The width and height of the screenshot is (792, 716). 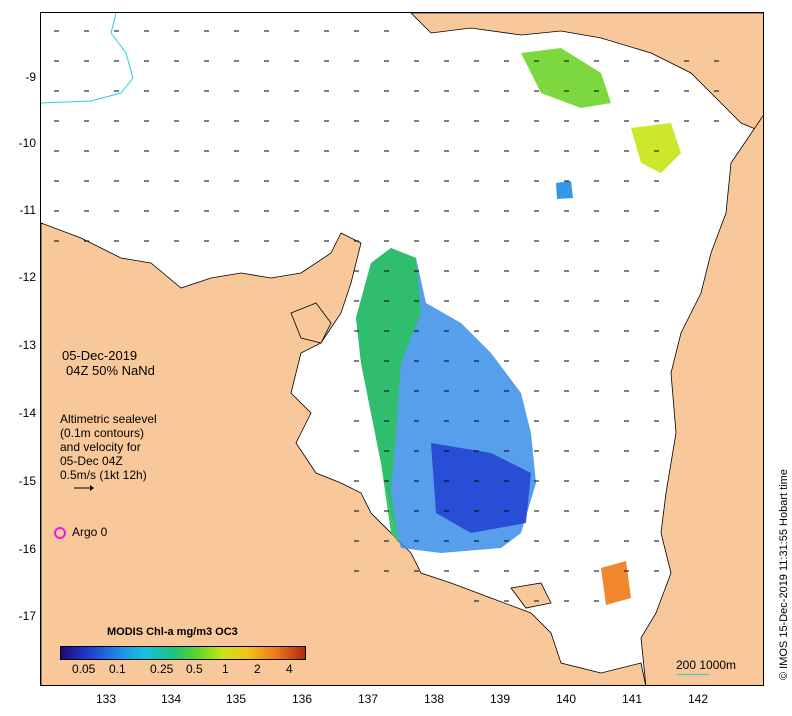 I want to click on velocity-scale-arrow-icon, so click(x=84, y=488).